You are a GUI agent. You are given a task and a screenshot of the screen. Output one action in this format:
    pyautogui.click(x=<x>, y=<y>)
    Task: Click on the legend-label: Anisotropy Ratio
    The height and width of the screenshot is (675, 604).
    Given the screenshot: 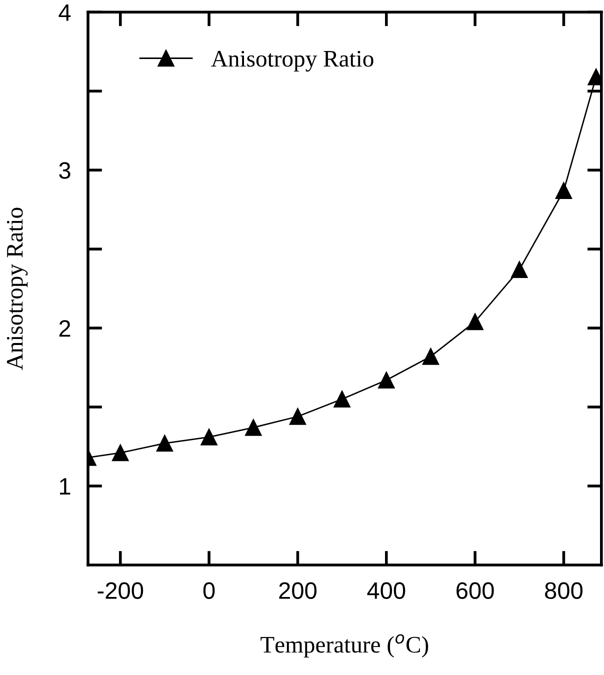 What is the action you would take?
    pyautogui.click(x=292, y=61)
    